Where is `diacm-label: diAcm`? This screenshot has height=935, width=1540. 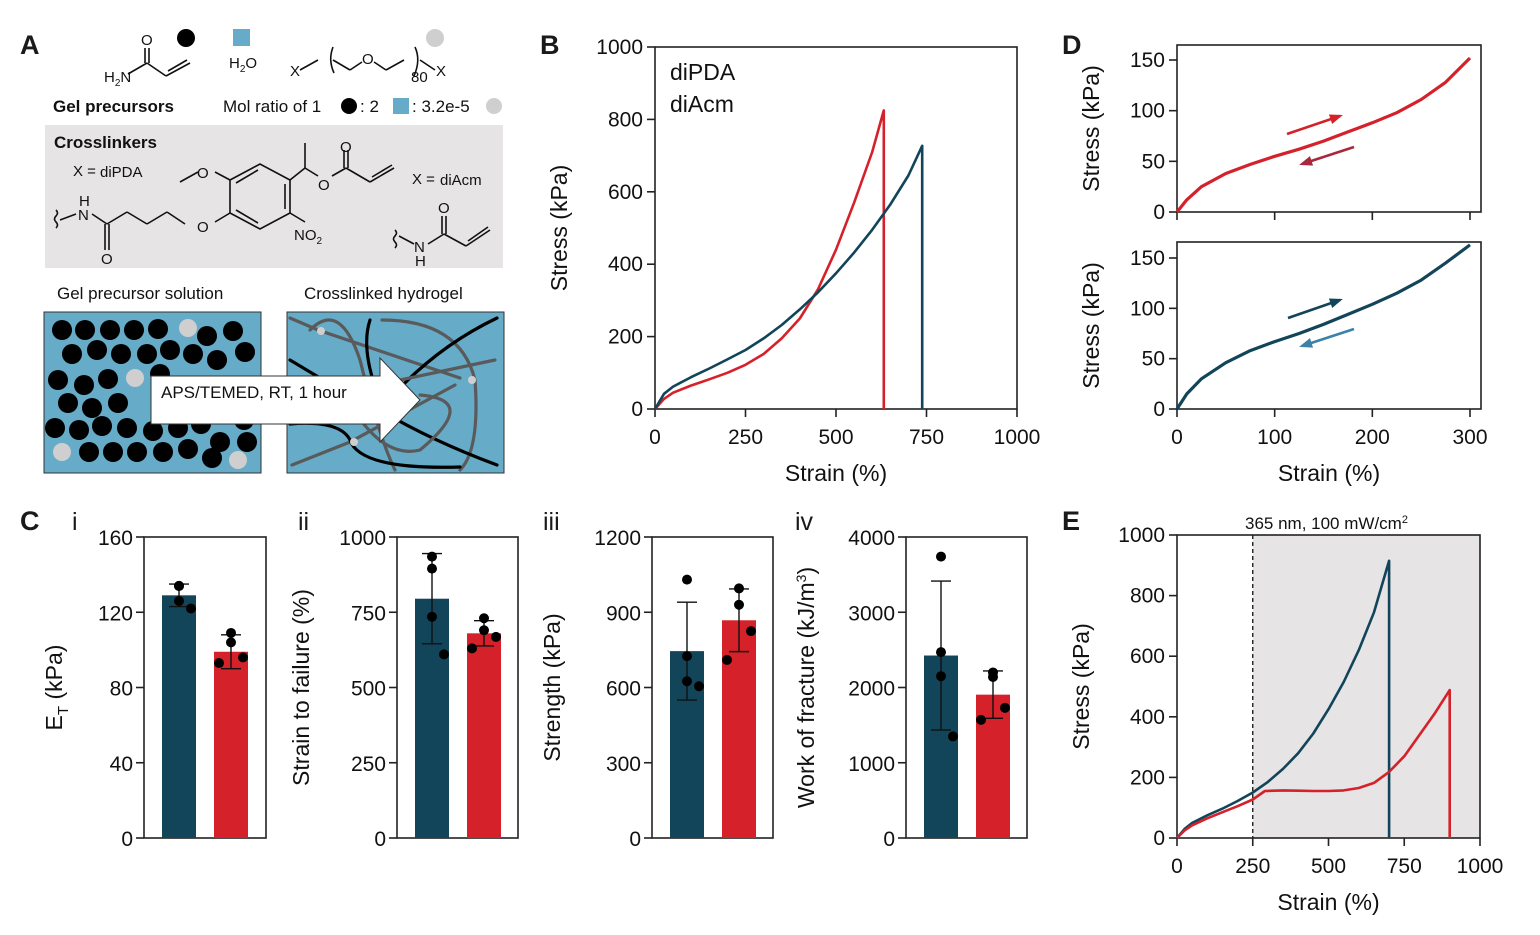
diacm-label: diAcm is located at coordinates (461, 180).